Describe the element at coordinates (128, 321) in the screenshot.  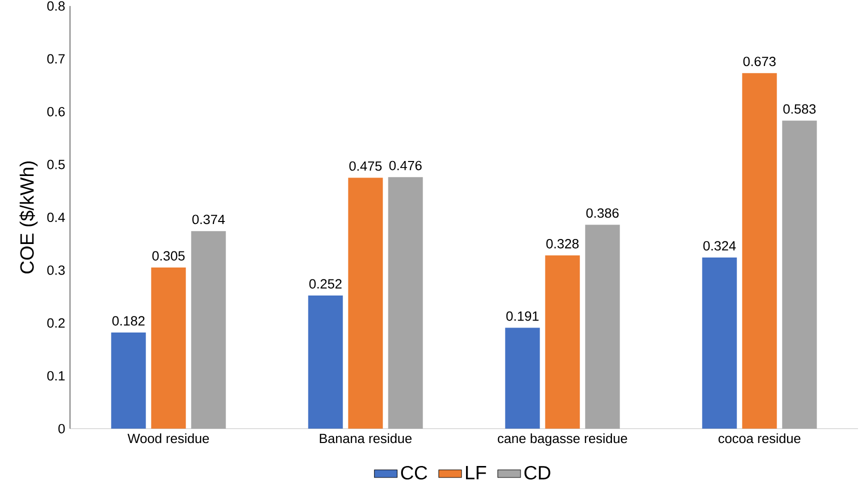
I see `data-label: 0.182` at that location.